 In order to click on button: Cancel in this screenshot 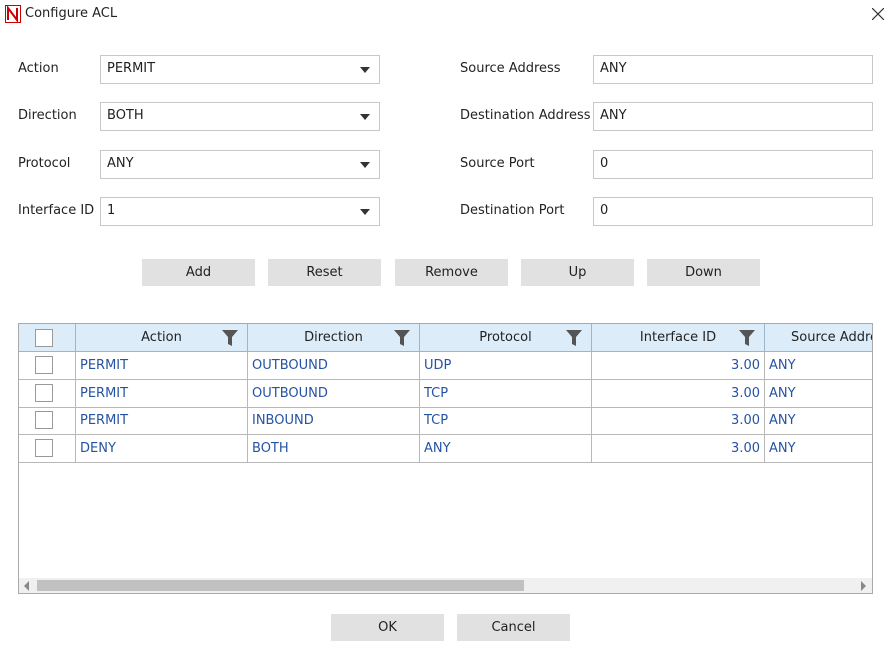, I will do `click(513, 627)`.